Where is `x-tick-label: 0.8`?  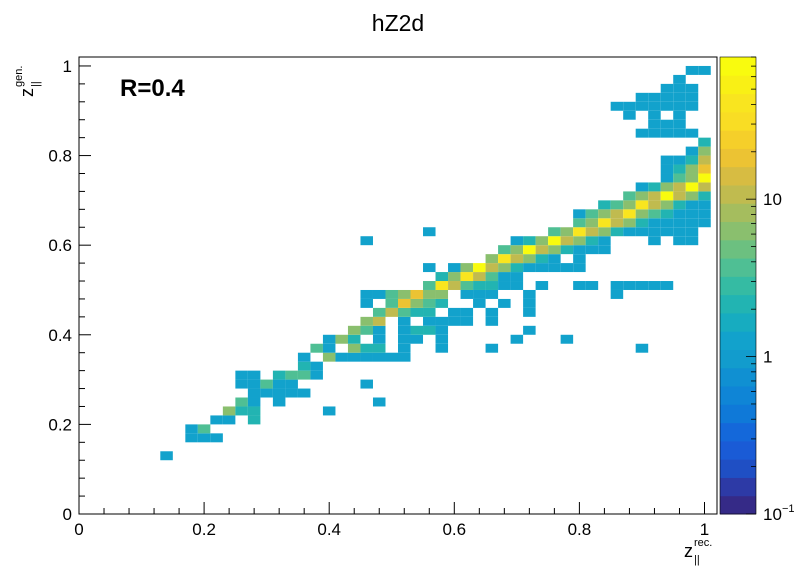
x-tick-label: 0.8 is located at coordinates (580, 529).